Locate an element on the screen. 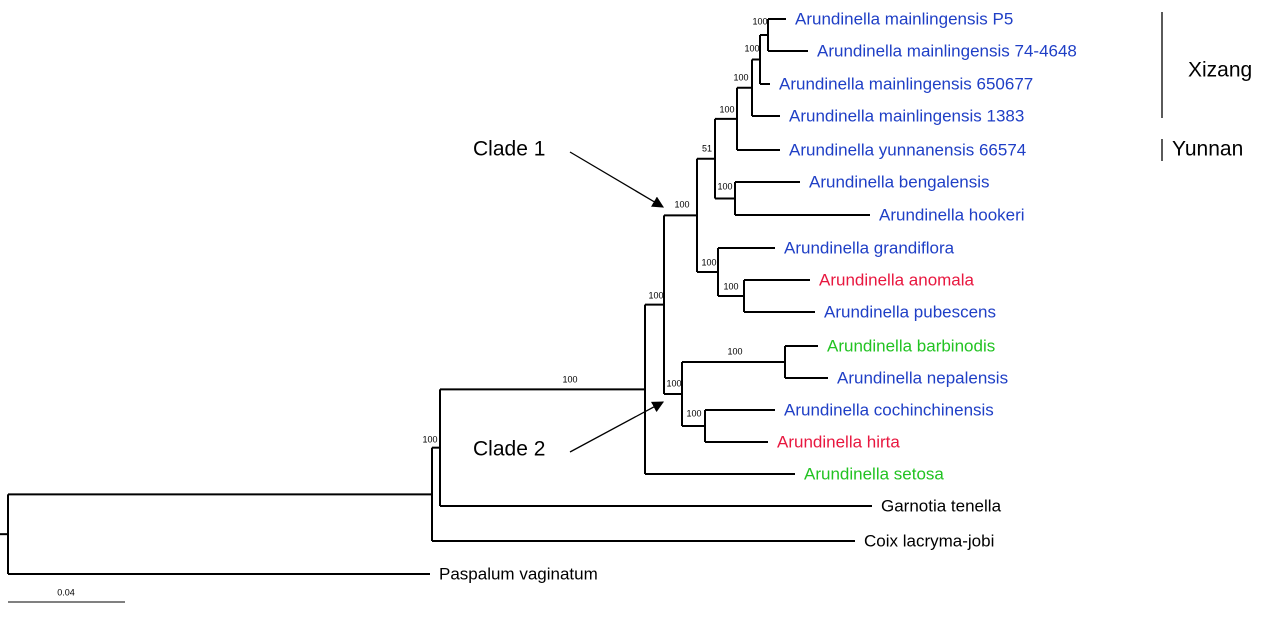 The width and height of the screenshot is (1266, 642). tip-label: Arundinella hirta is located at coordinates (838, 441).